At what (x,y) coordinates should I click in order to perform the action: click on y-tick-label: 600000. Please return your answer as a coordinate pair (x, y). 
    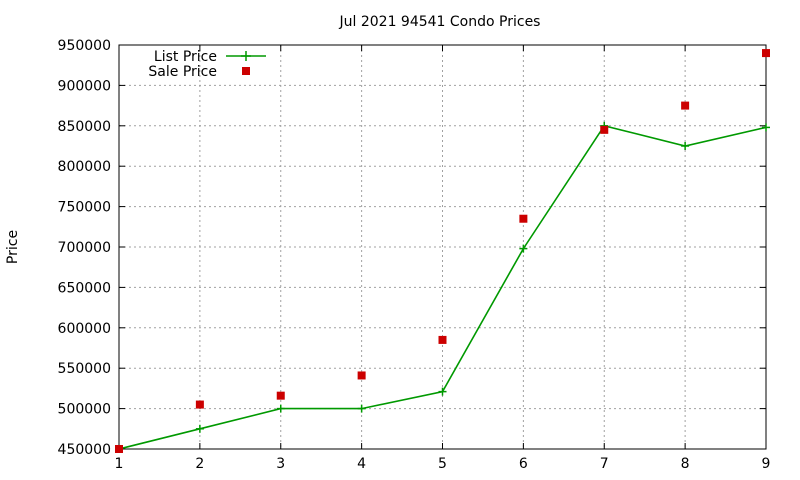
    Looking at the image, I should click on (84, 329).